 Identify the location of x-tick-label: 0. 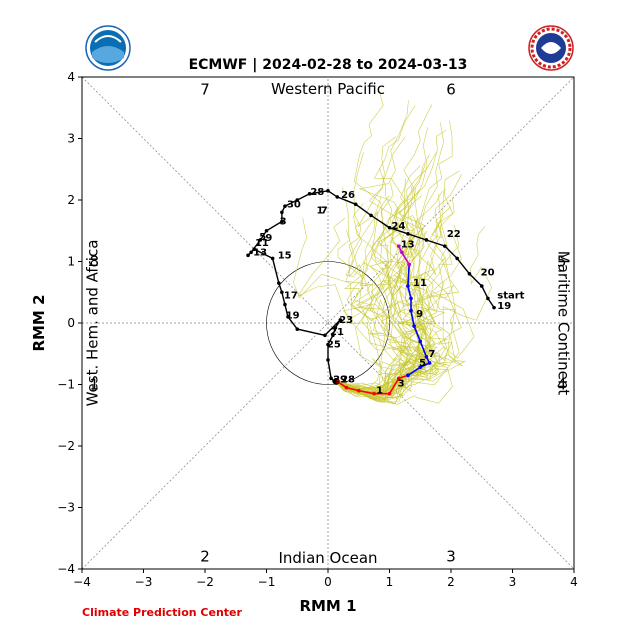
(328, 582).